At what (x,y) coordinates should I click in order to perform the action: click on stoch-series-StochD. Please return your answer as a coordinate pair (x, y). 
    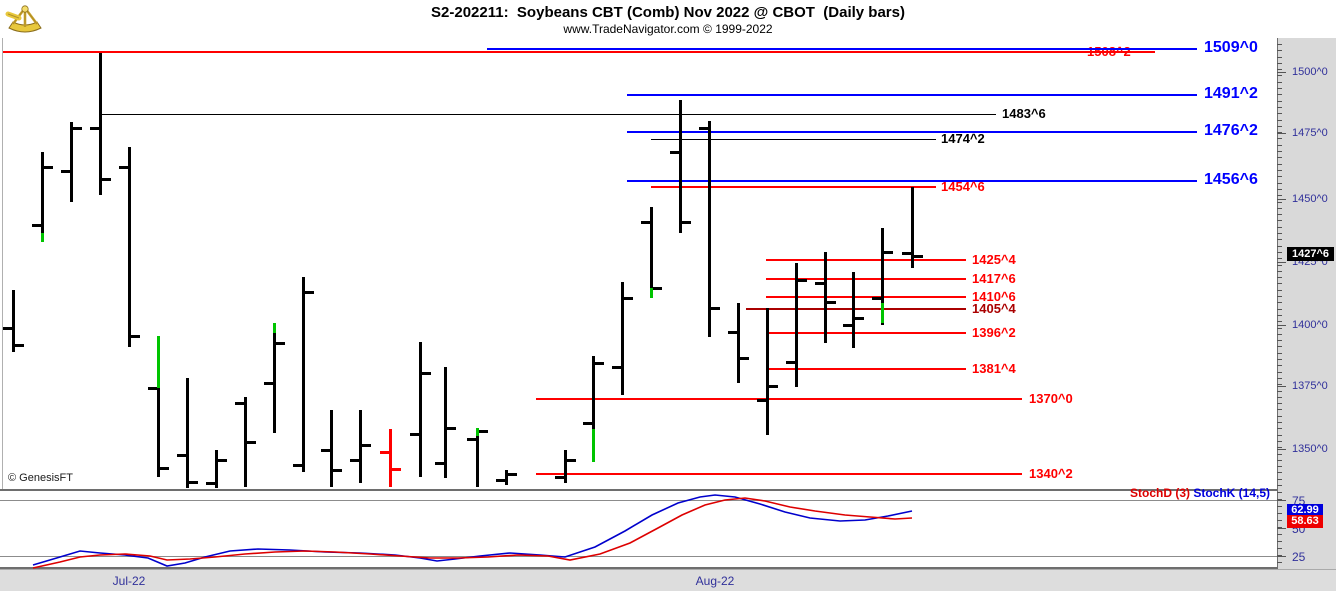
    Looking at the image, I should click on (472, 533).